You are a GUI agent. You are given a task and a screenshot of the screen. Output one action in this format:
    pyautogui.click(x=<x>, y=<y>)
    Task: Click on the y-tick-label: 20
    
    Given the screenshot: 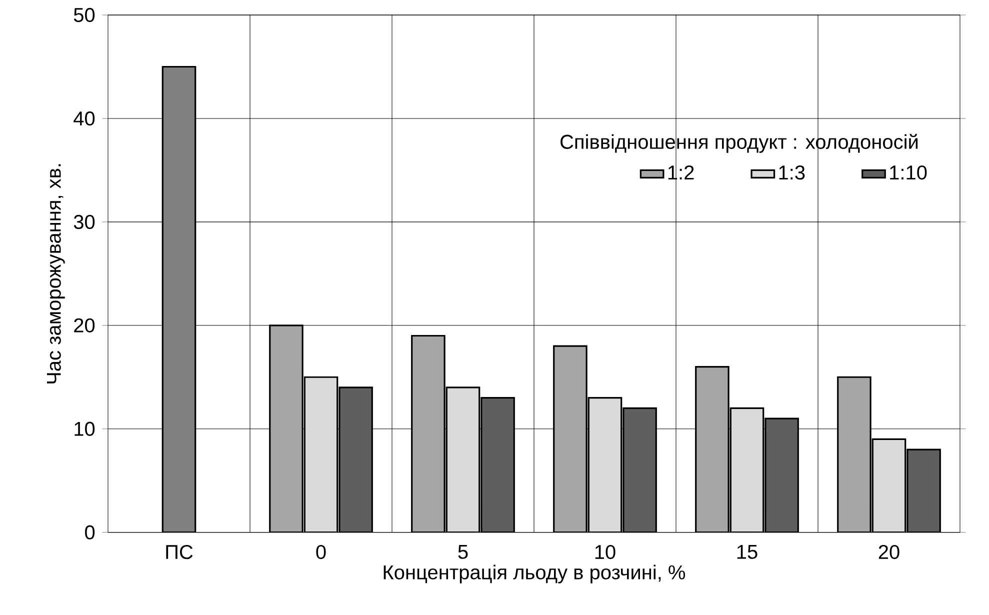 What is the action you would take?
    pyautogui.click(x=84, y=325)
    